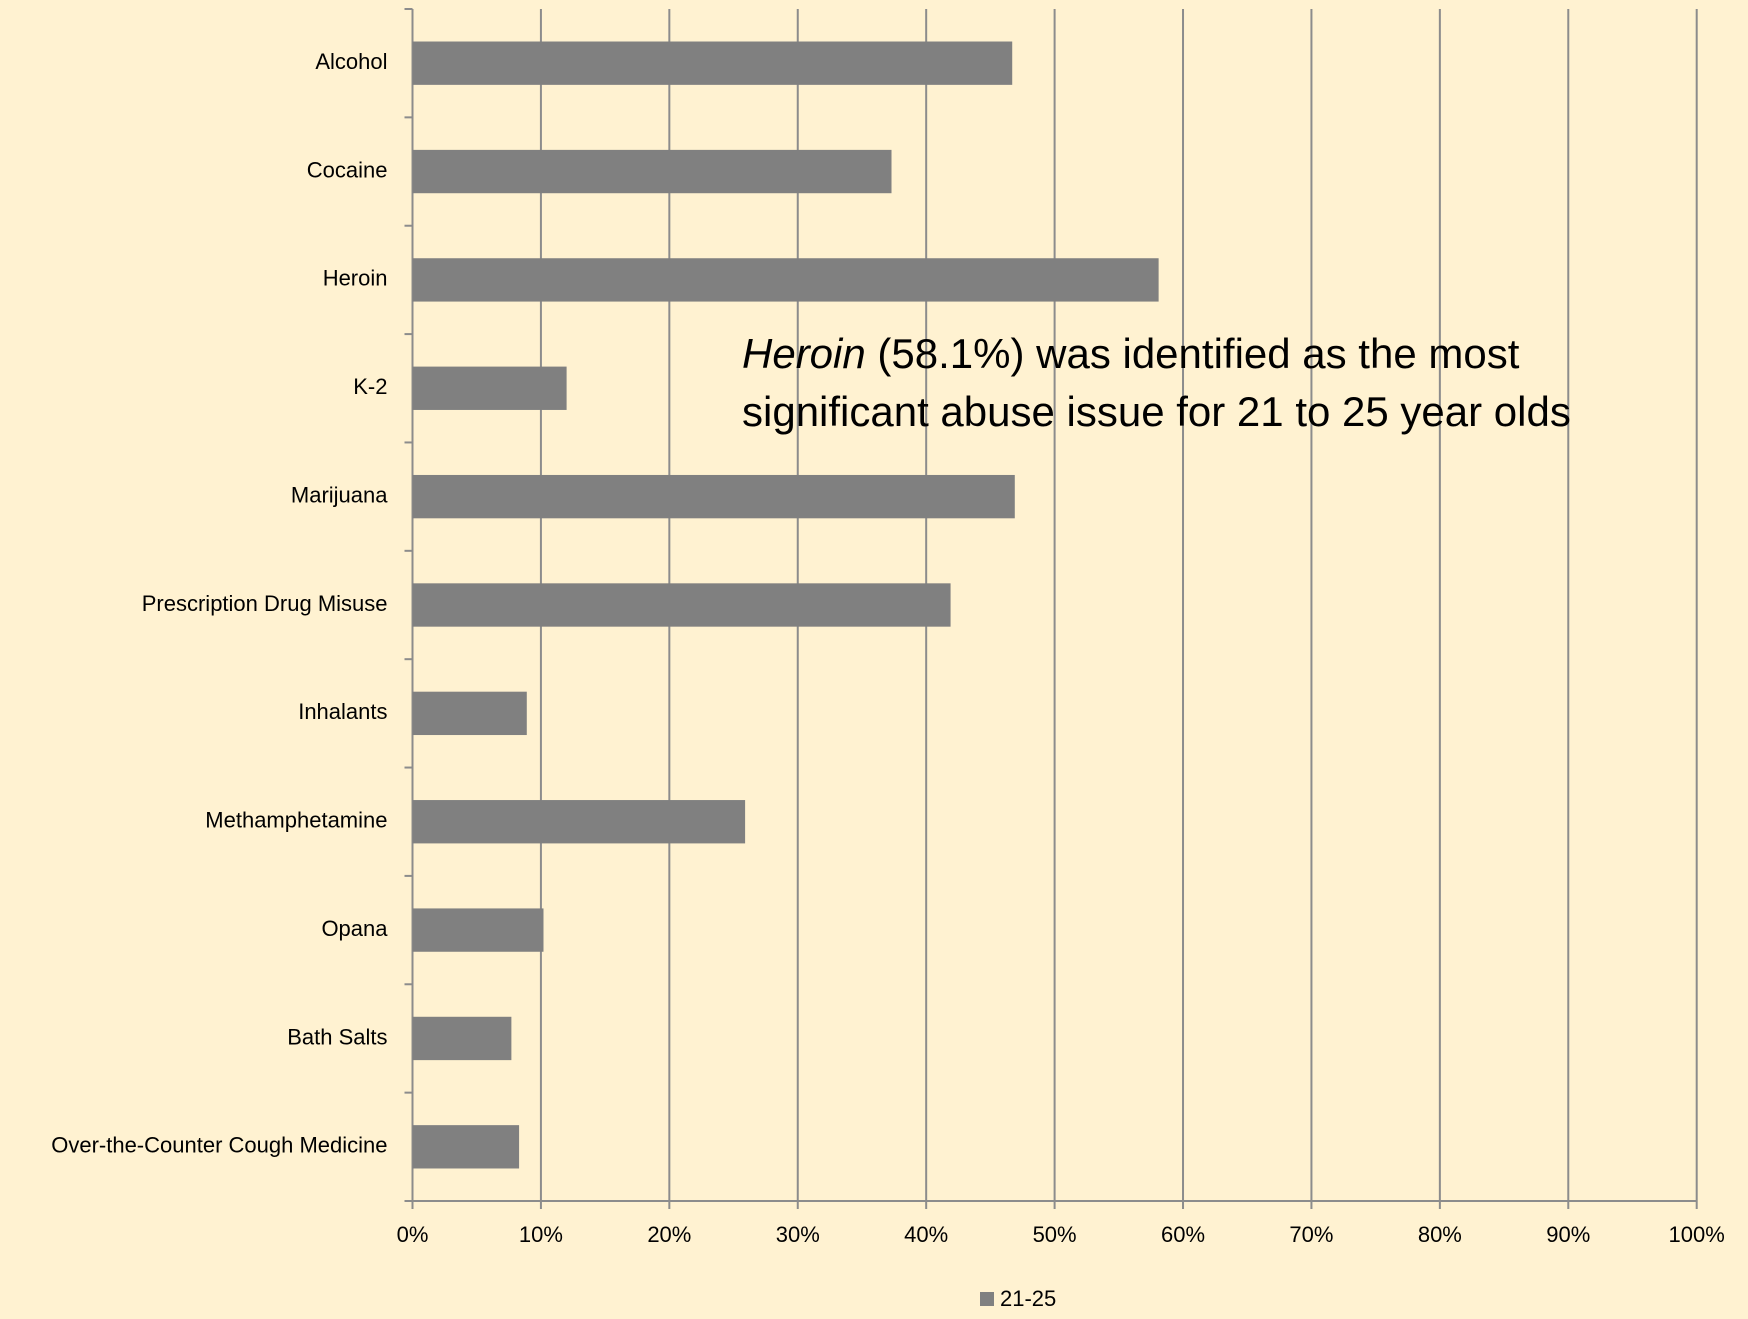  Describe the element at coordinates (1697, 1234) in the screenshot. I see `x-tick-label: 100%` at that location.